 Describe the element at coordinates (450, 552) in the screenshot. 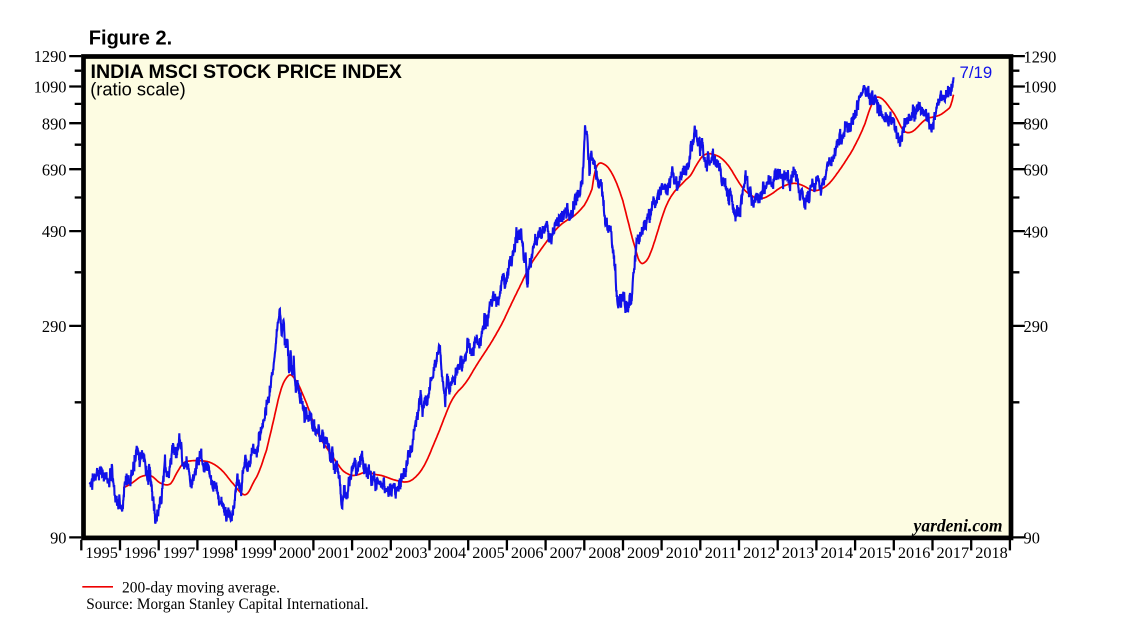

I see `svg-text: 2004` at that location.